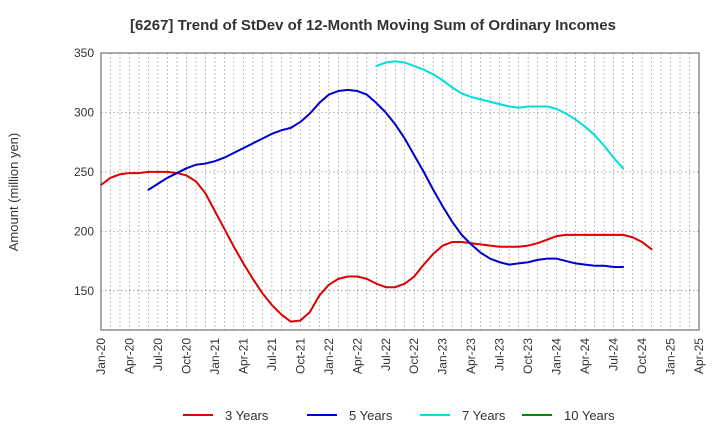  Describe the element at coordinates (589, 415) in the screenshot. I see `legend-label: 10 Years` at that location.